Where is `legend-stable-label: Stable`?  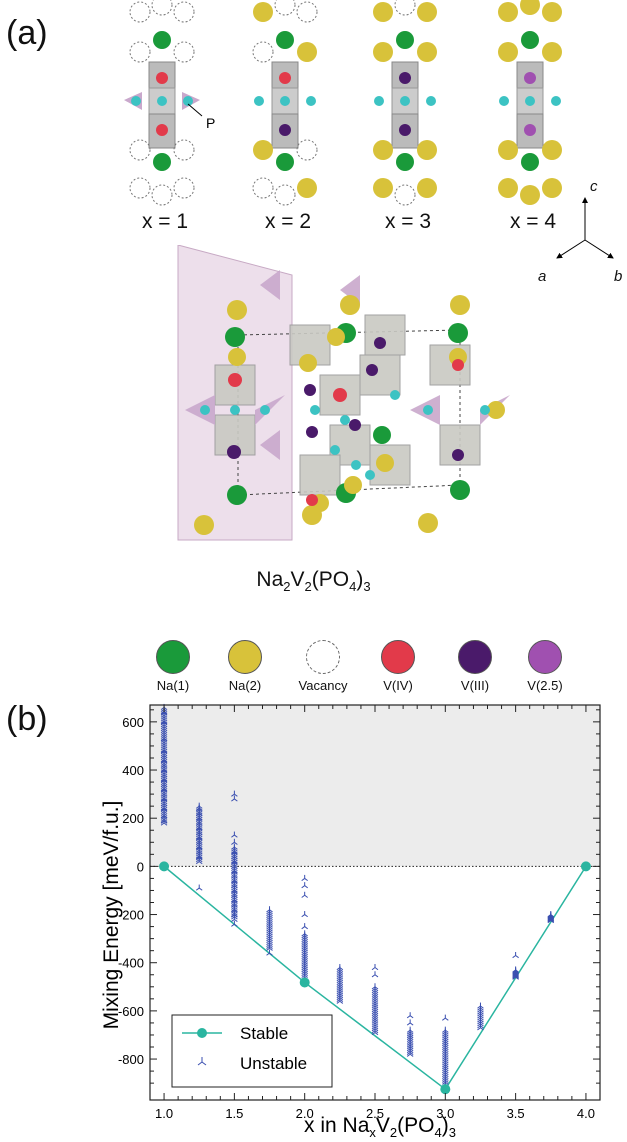 legend-stable-label: Stable is located at coordinates (264, 1033).